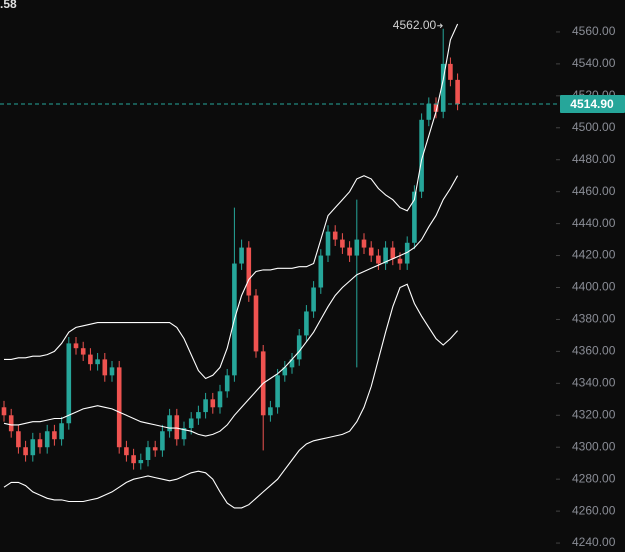 The image size is (625, 552). I want to click on last-price-box, so click(592, 103).